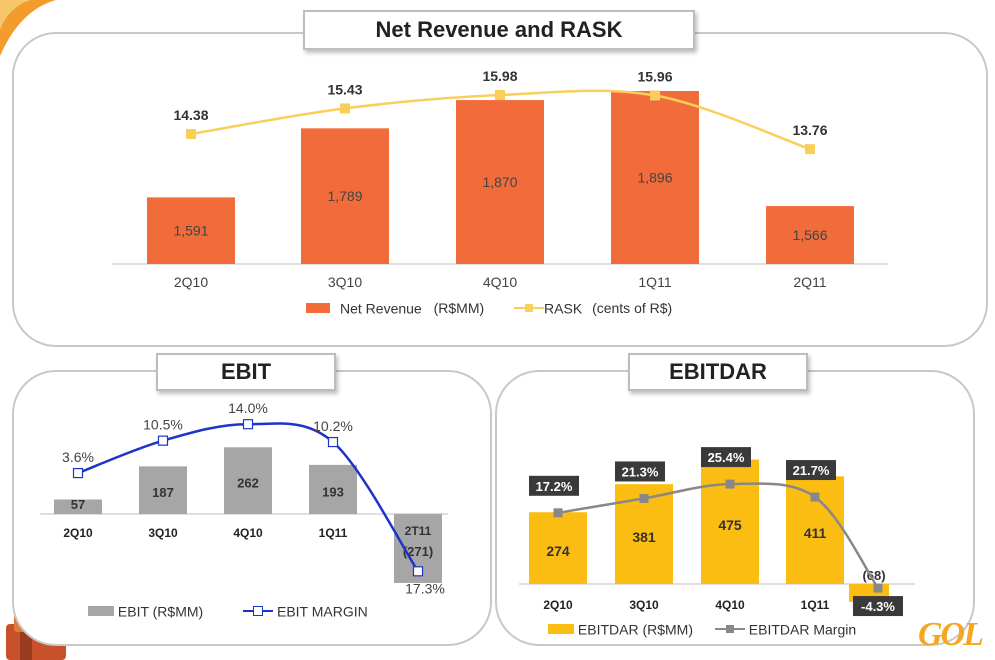  What do you see at coordinates (500, 282) in the screenshot?
I see `revenue-category-label: 4Q10` at bounding box center [500, 282].